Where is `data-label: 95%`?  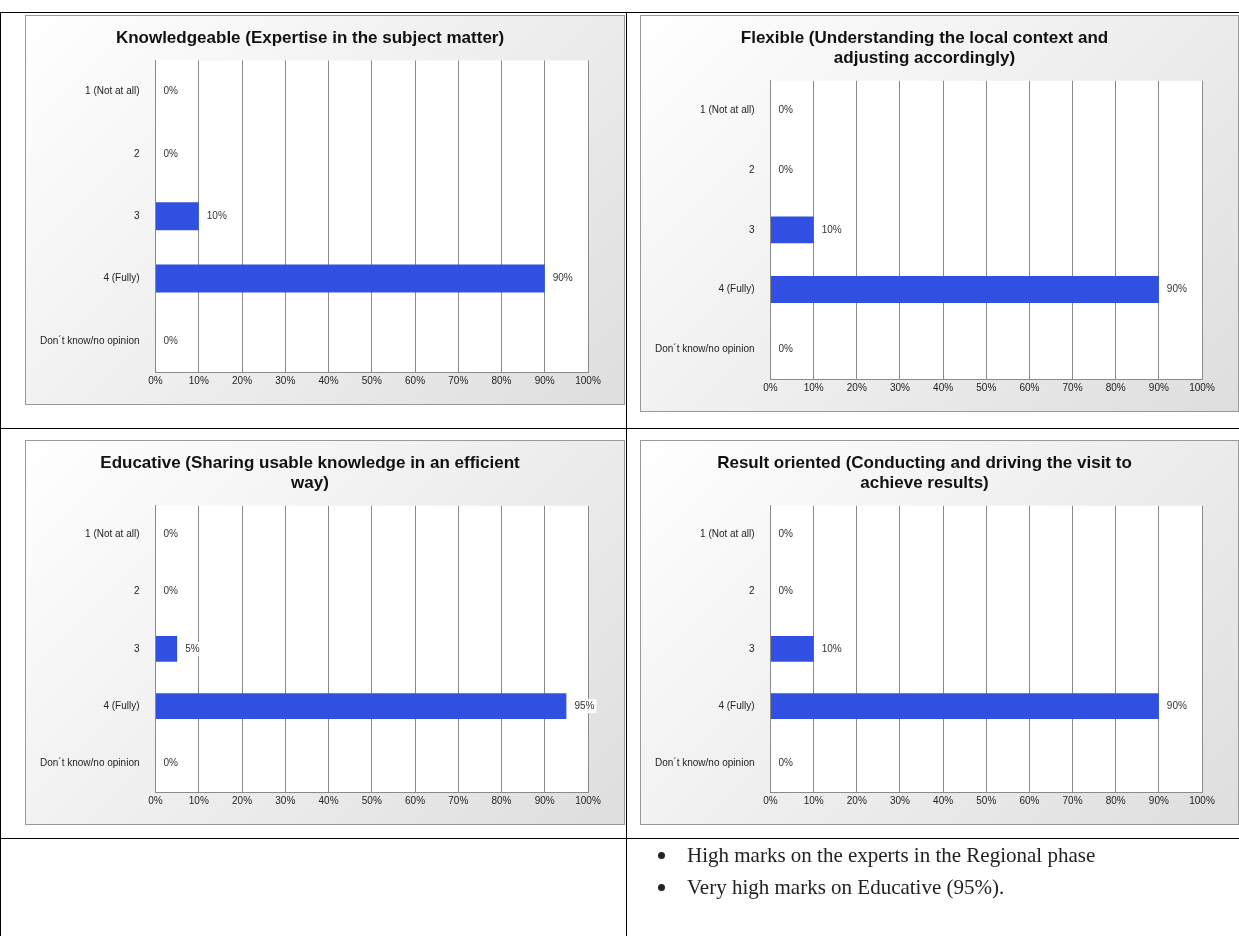 data-label: 95% is located at coordinates (584, 705).